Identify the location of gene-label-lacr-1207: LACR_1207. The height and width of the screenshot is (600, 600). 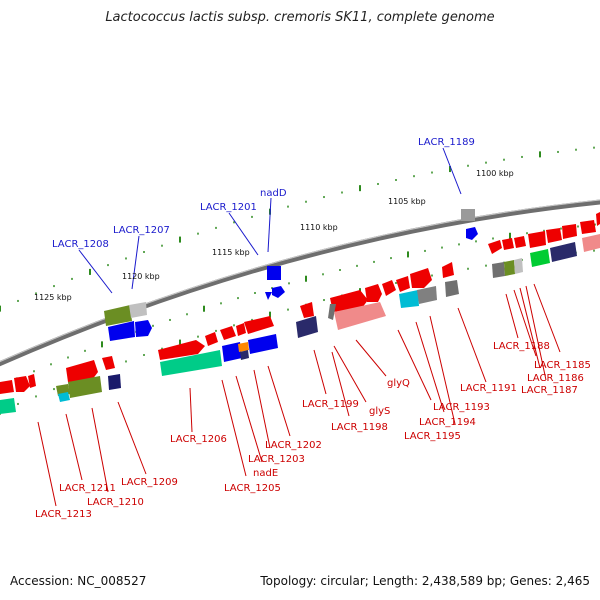
(141, 230).